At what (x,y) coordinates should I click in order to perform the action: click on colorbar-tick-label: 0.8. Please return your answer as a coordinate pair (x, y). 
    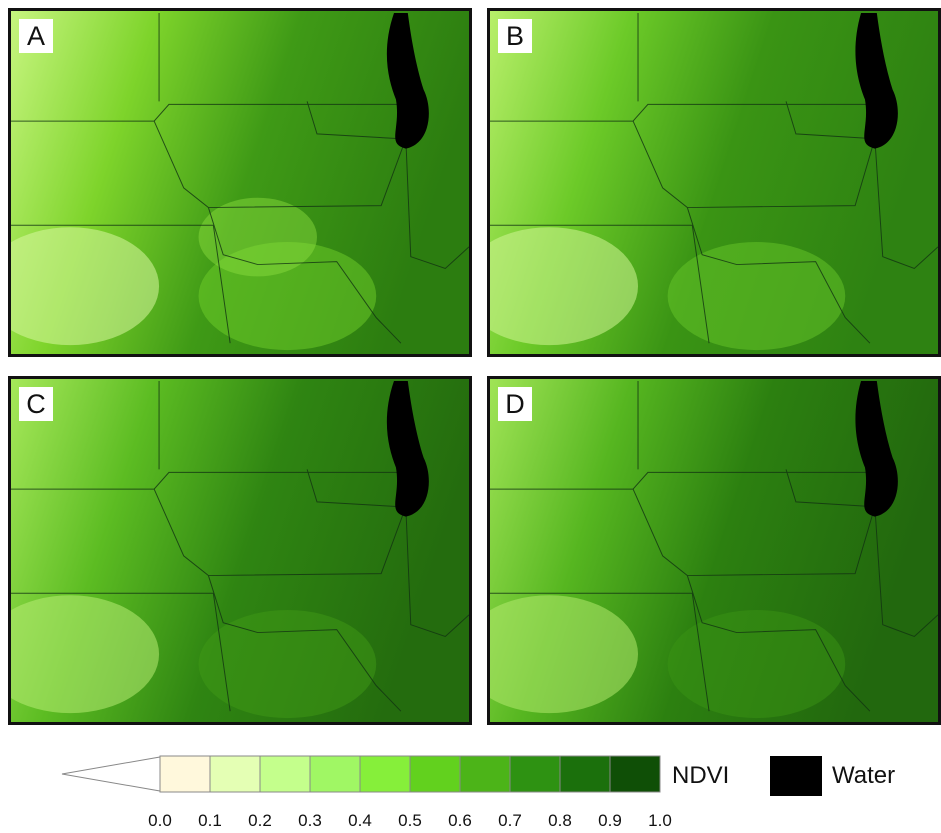
    Looking at the image, I should click on (560, 820).